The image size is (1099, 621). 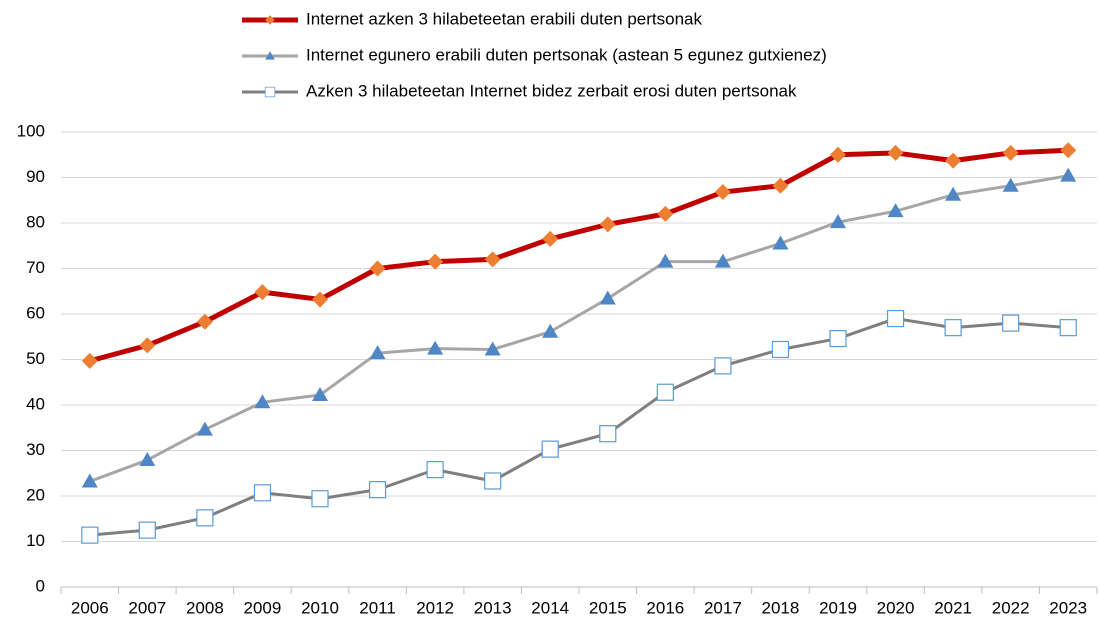 I want to click on x-tick-label: 2022, so click(x=1011, y=607).